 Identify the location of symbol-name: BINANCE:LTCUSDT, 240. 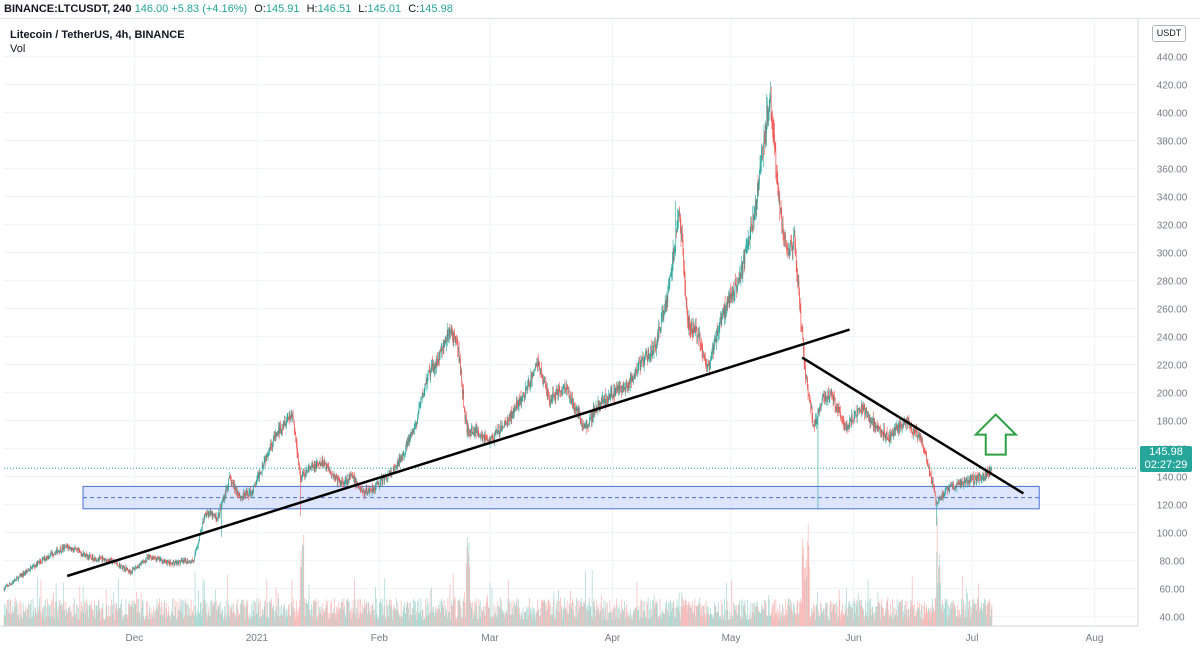
(68, 9).